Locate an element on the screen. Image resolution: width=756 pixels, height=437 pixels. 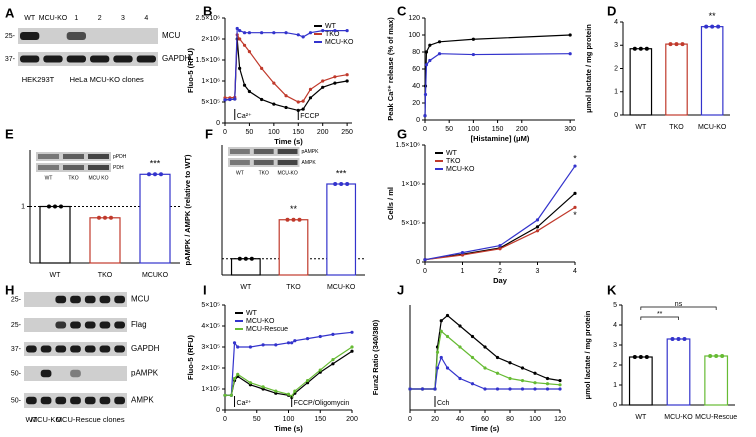
y-tick-label: 2×10⁶ is located at coordinates (210, 39).